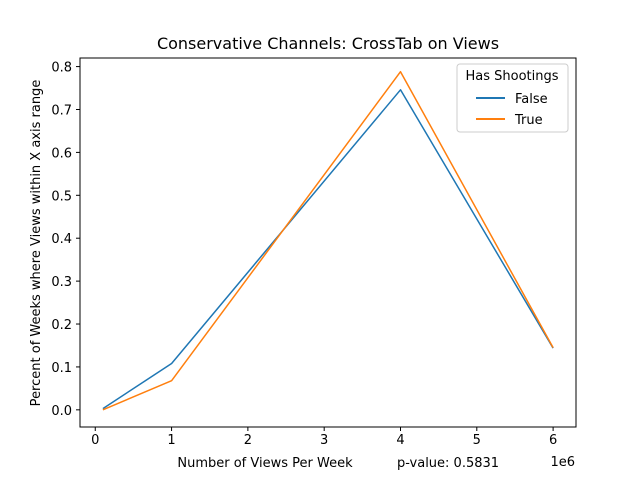 Image resolution: width=640 pixels, height=480 pixels. Describe the element at coordinates (61, 325) in the screenshot. I see `y-tick-label: 0.2` at that location.